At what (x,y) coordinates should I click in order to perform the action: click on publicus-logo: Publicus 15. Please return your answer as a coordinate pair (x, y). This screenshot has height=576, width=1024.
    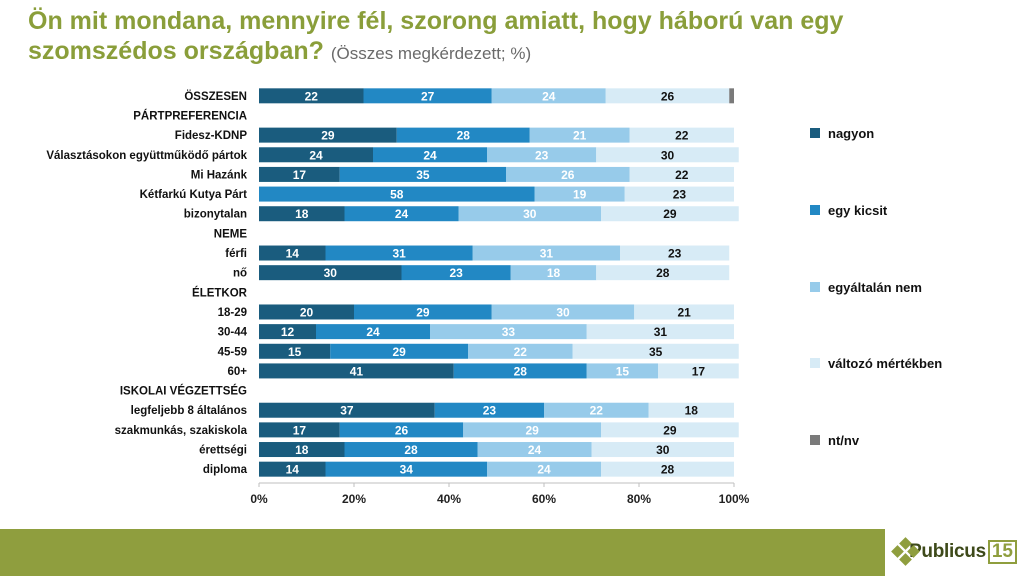
    Looking at the image, I should click on (954, 552).